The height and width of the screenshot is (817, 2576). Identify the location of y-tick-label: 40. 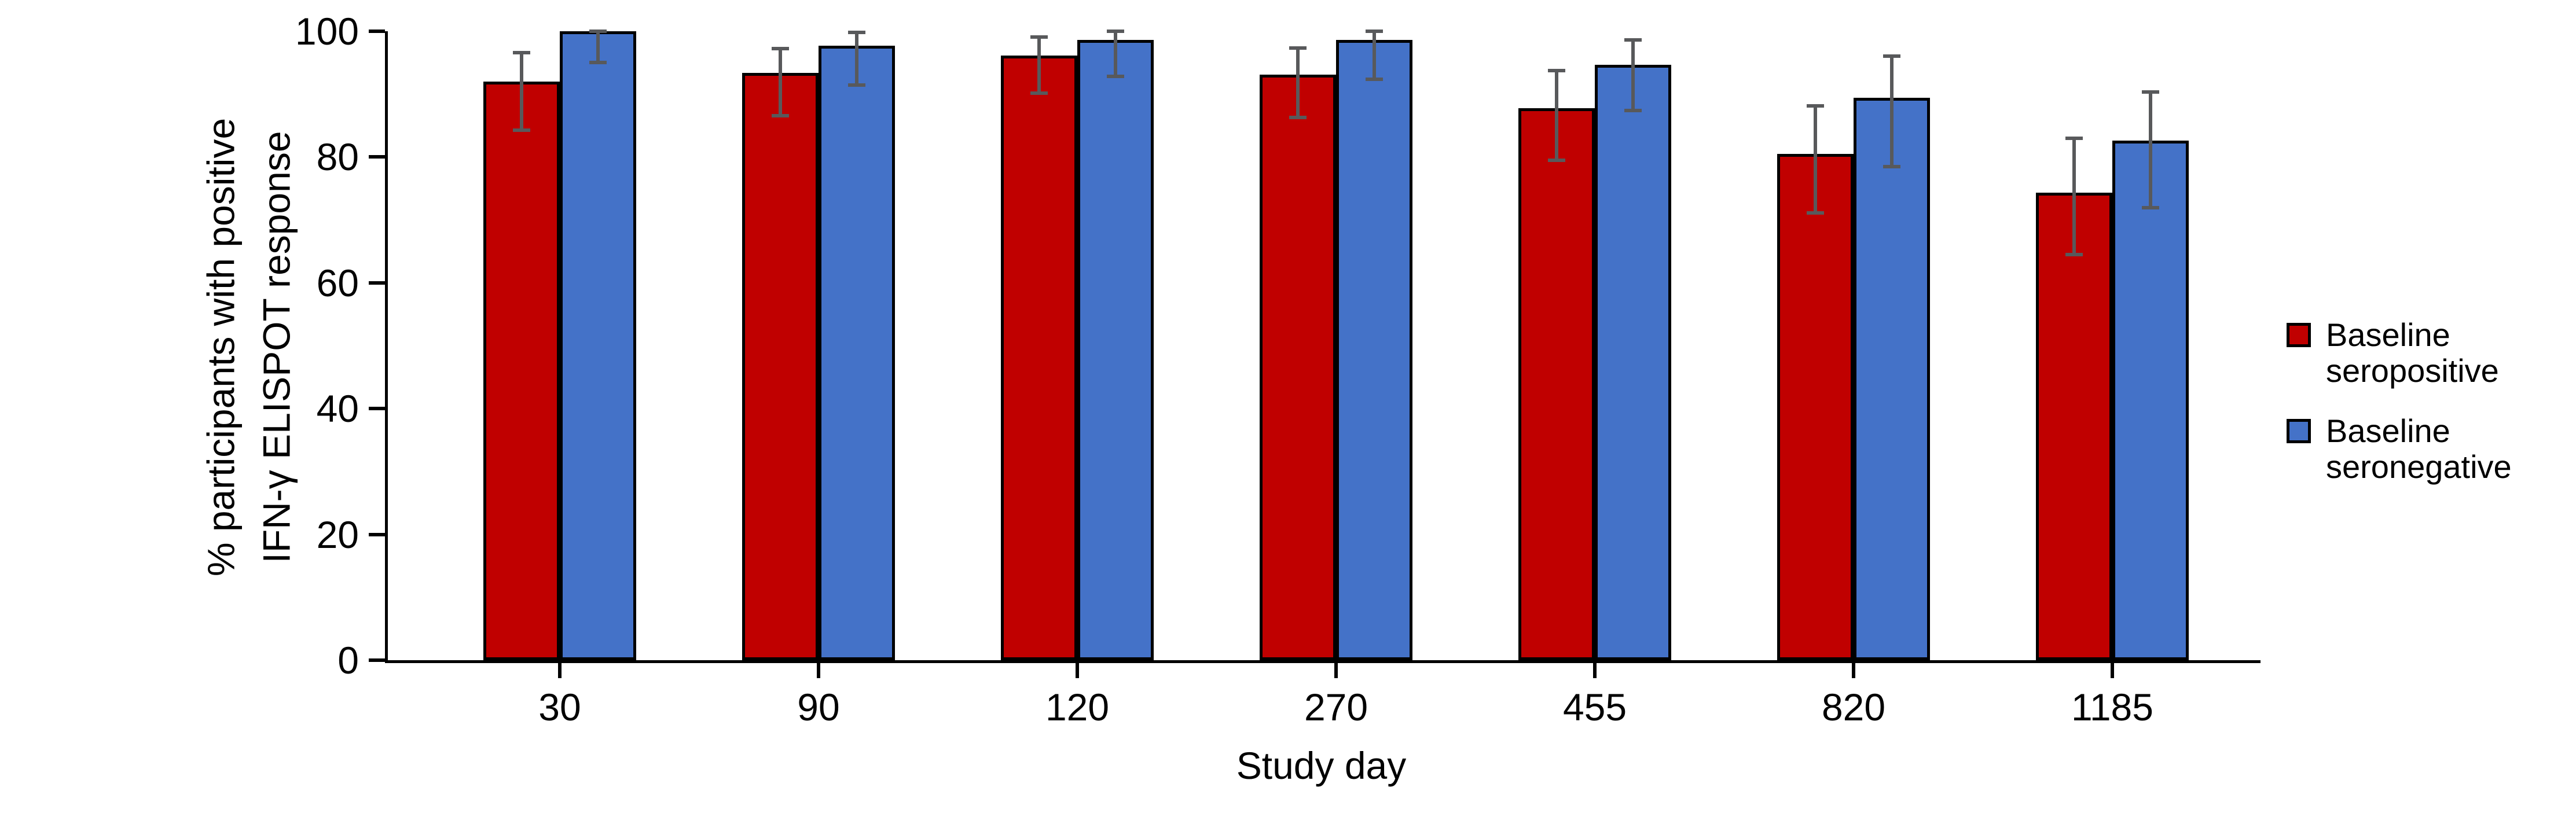
(337, 408).